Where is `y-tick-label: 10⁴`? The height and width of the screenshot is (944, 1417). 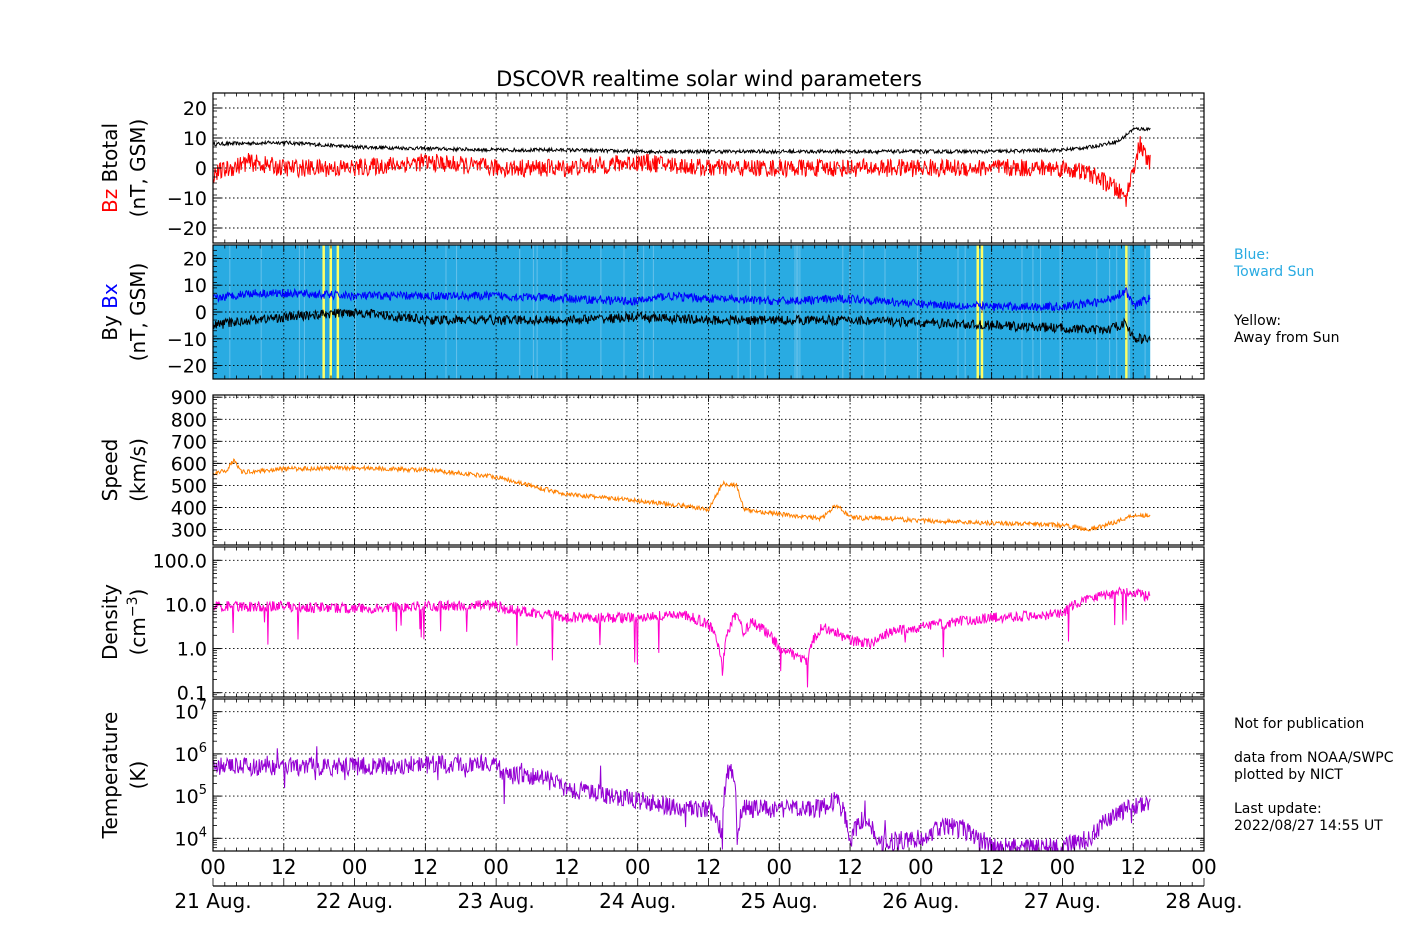
y-tick-label: 10⁴ is located at coordinates (191, 837).